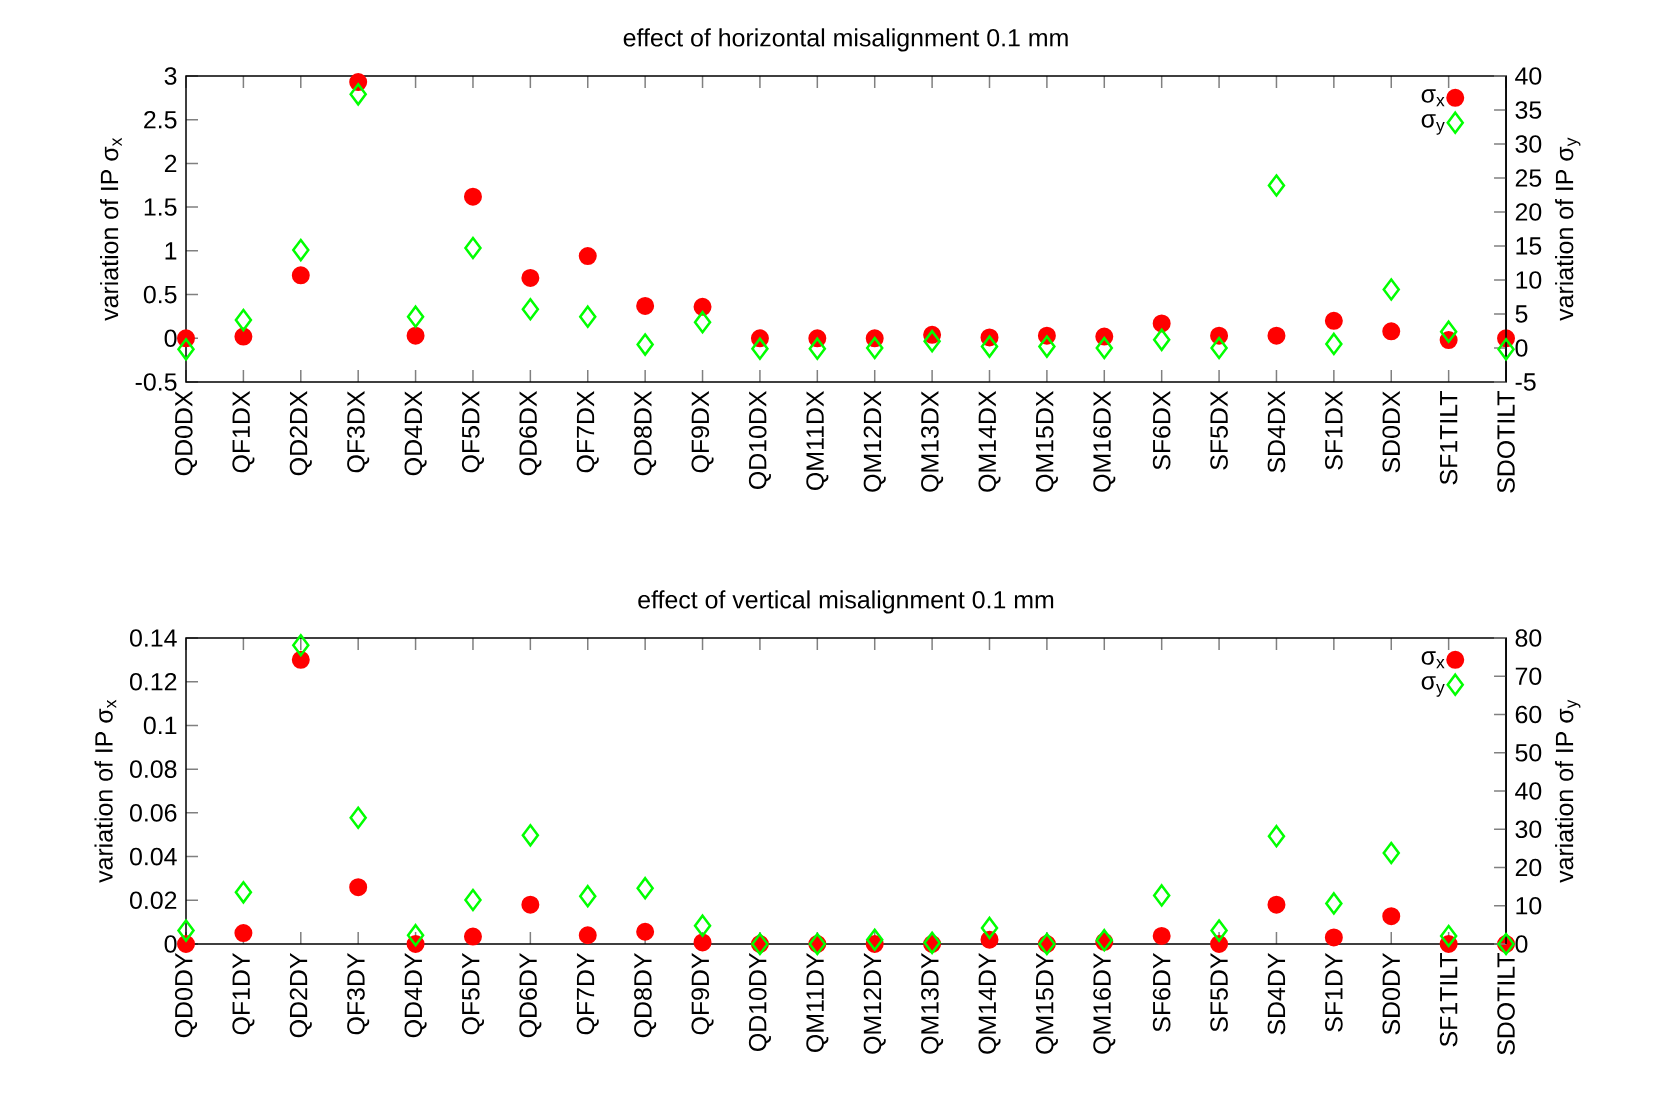  I want to click on x-tick-label: QF1DX, so click(243, 432).